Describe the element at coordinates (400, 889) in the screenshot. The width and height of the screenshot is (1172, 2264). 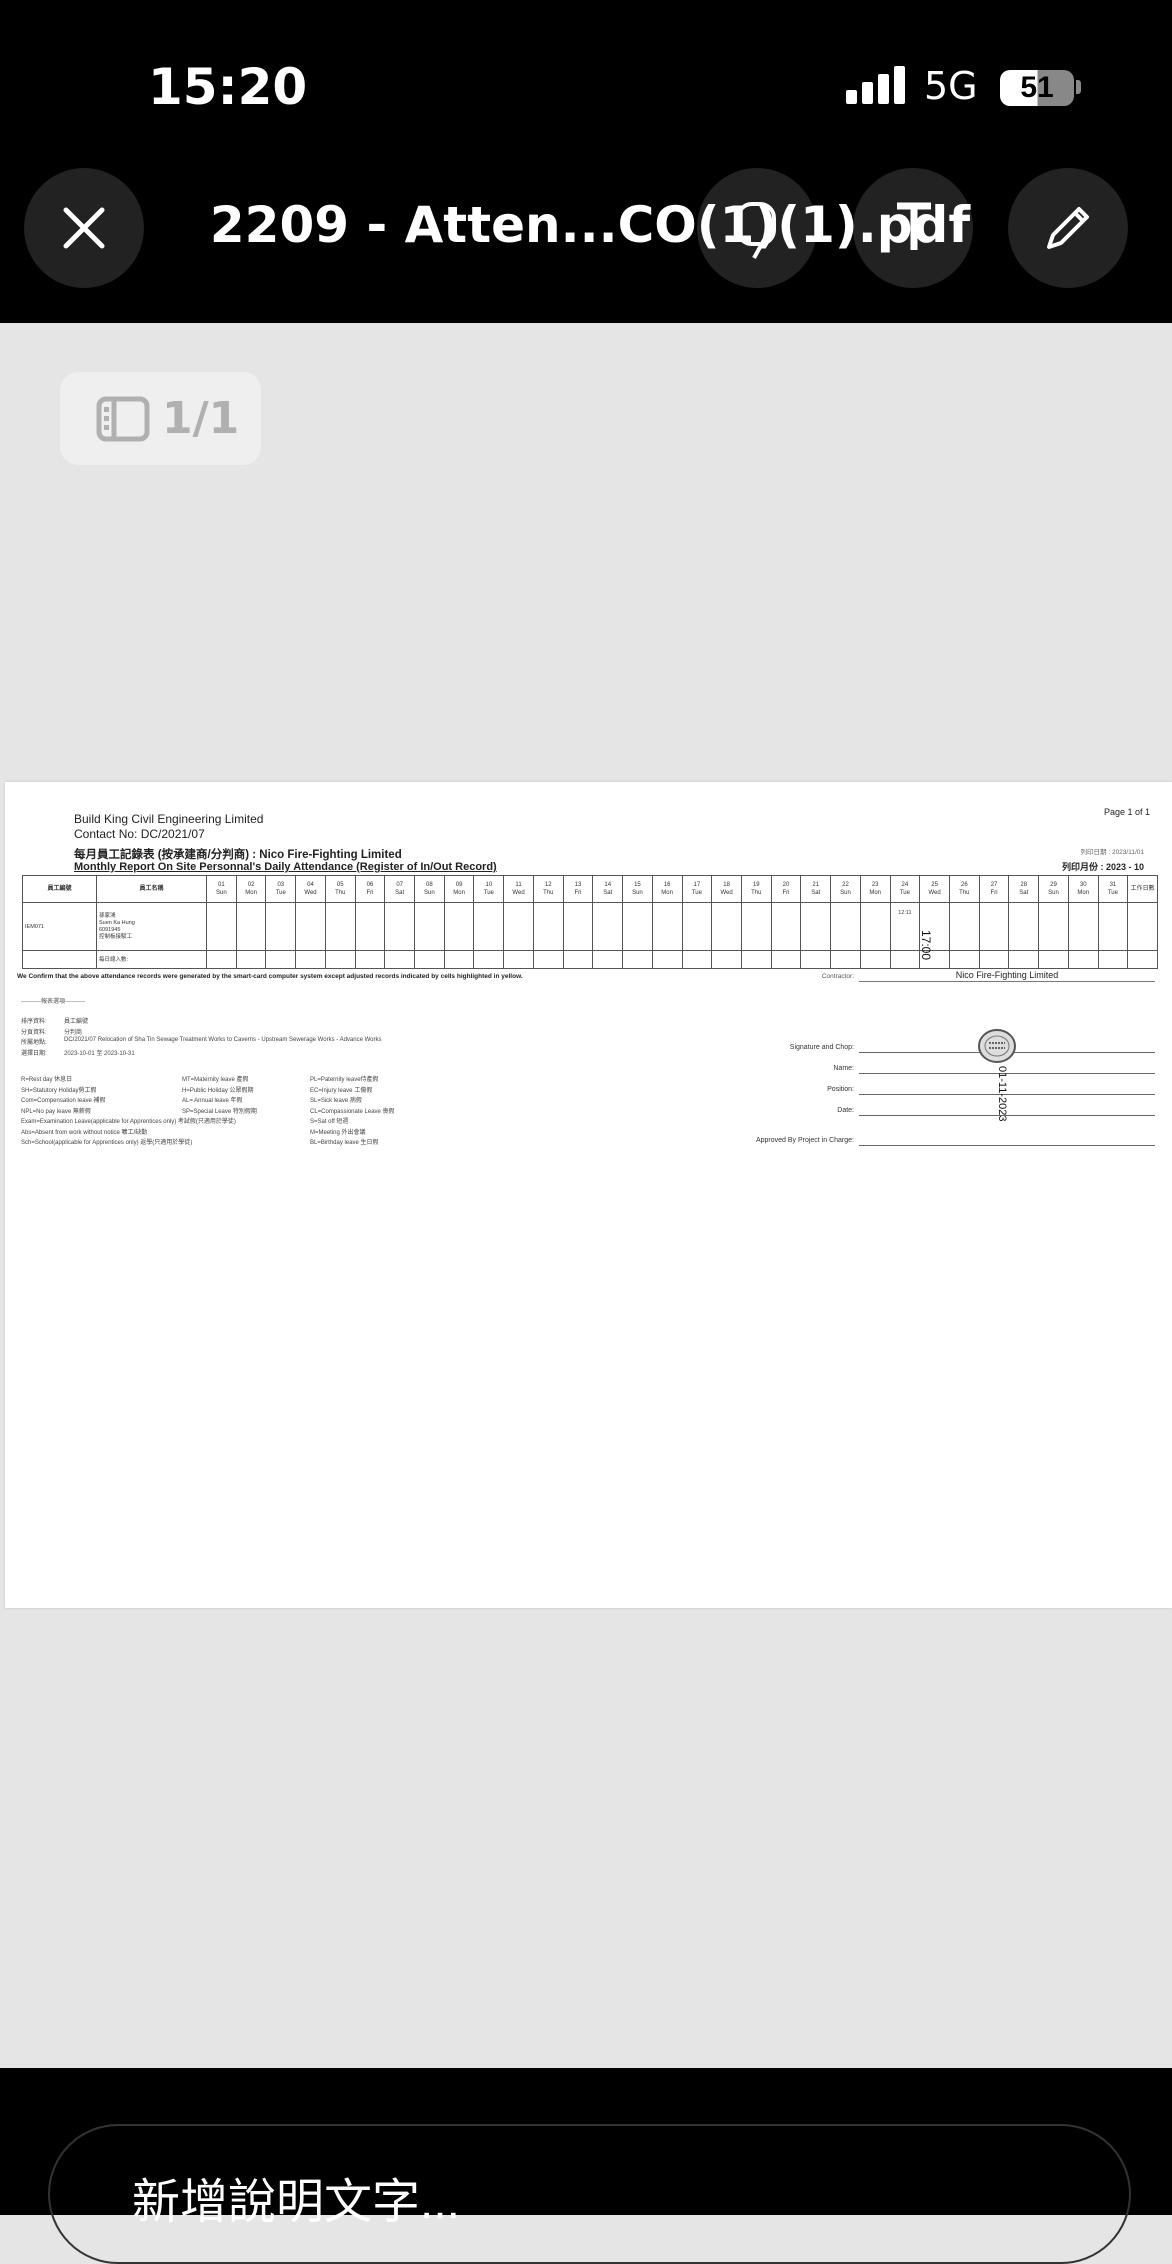
I see `header-day: 07 Sat` at that location.